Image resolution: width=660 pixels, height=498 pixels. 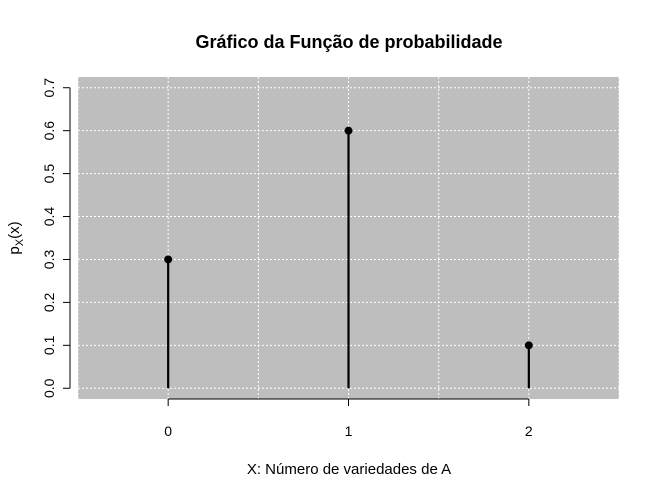 What do you see at coordinates (349, 469) in the screenshot?
I see `x-axis-label: X: Número de variedades de A` at bounding box center [349, 469].